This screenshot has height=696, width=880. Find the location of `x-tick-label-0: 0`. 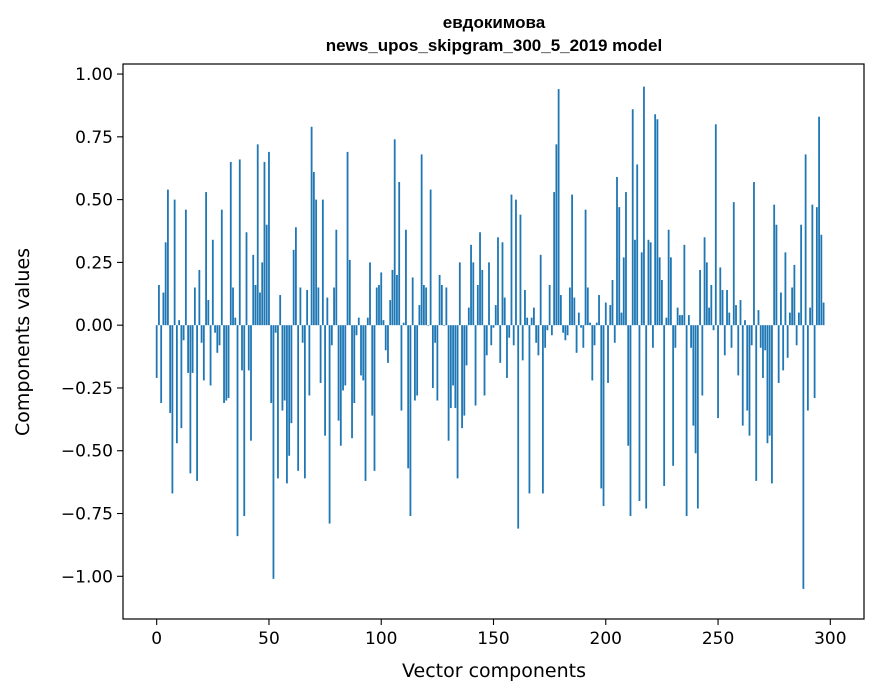

x-tick-label-0: 0 is located at coordinates (156, 639).